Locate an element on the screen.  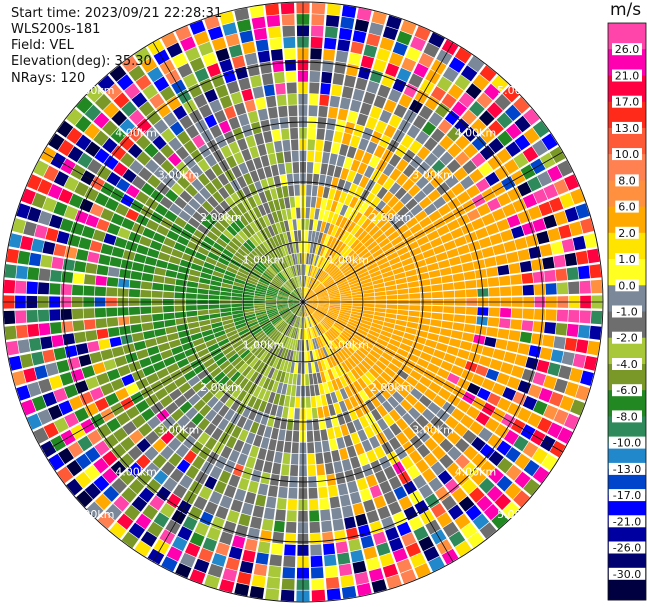
colorbar-tick-label: 6.0 is located at coordinates (627, 207).